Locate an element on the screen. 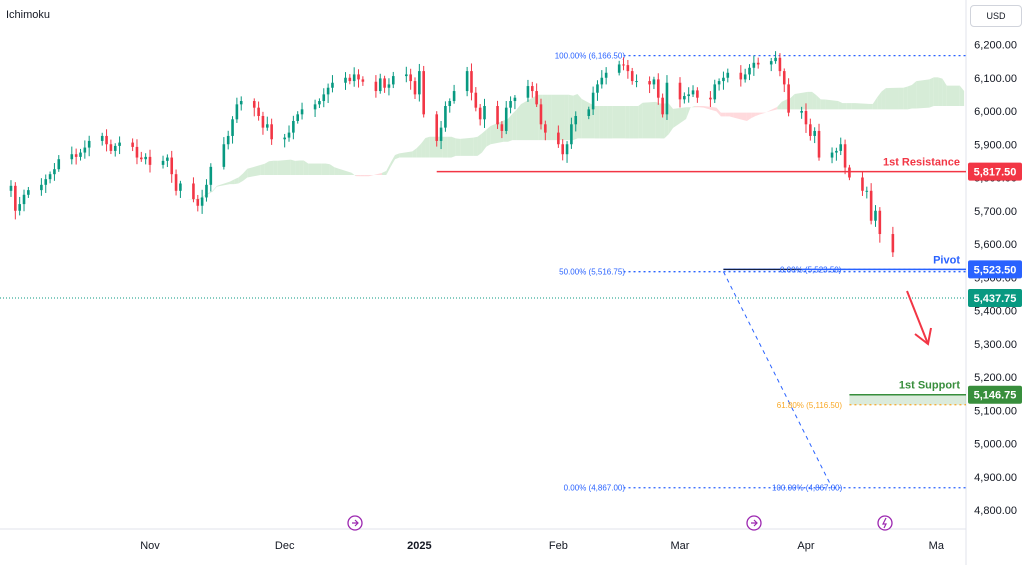 The width and height of the screenshot is (1031, 565). forecast-arrowhead is located at coordinates (923, 336).